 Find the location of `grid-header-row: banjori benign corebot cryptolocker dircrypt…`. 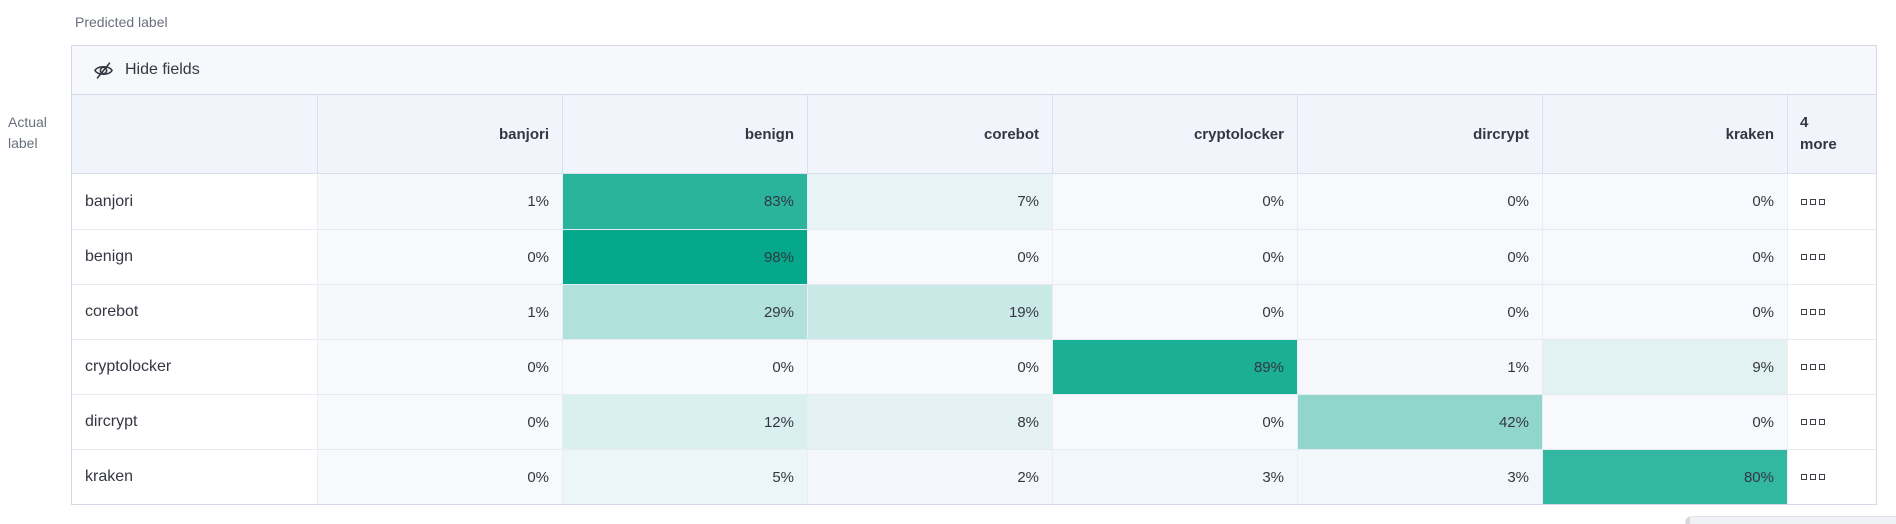

grid-header-row: banjori benign corebot cryptolocker dircrypt… is located at coordinates (974, 134).